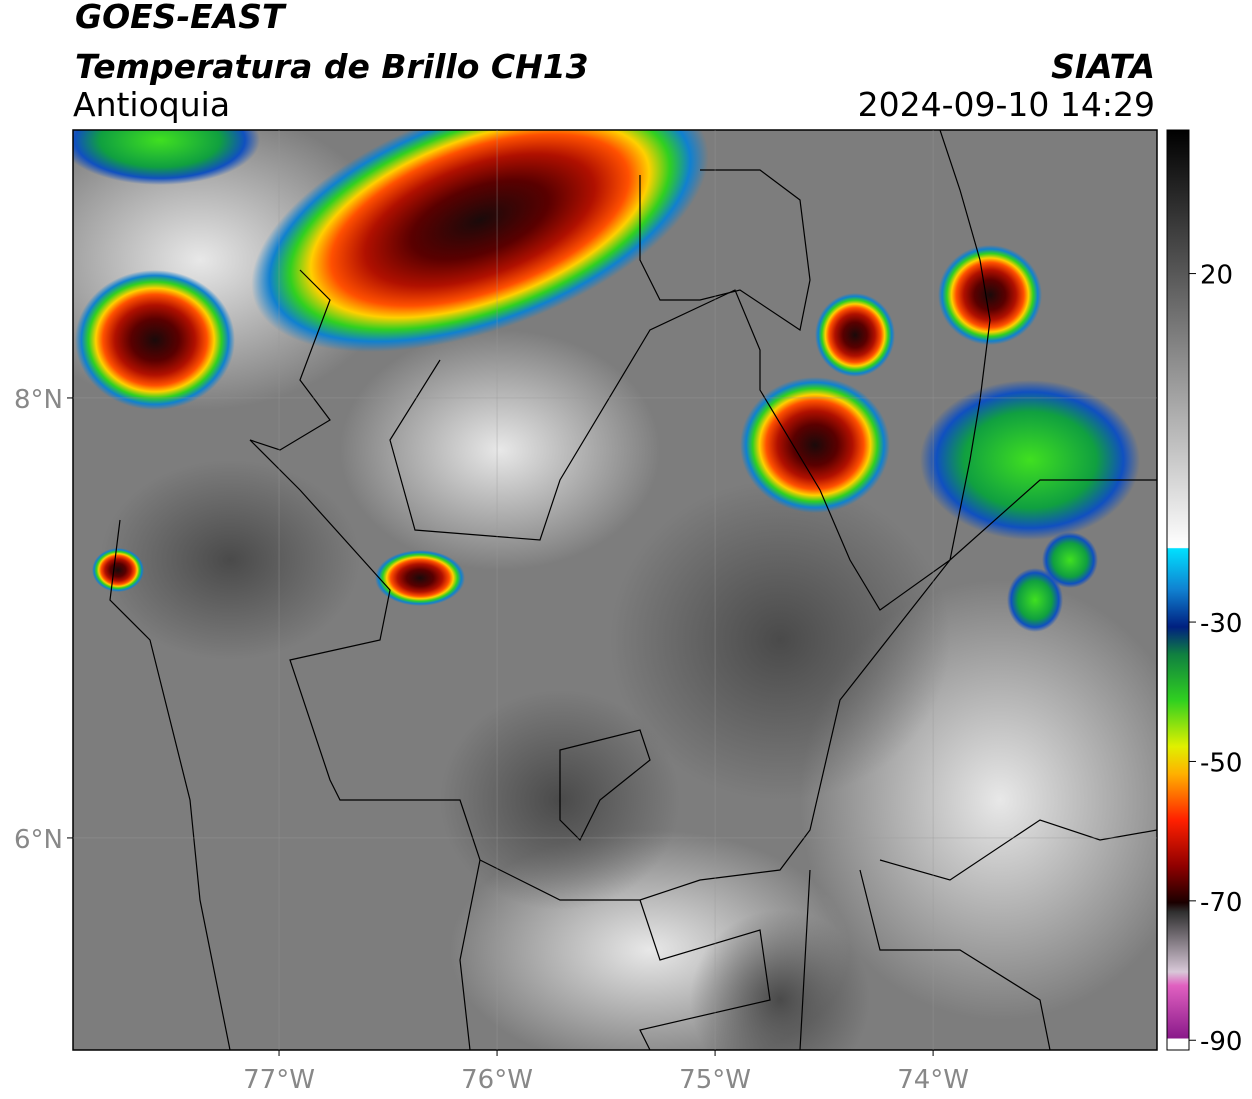 The height and width of the screenshot is (1099, 1252). Describe the element at coordinates (715, 1080) in the screenshot. I see `x-tick-label: 75°W` at that location.